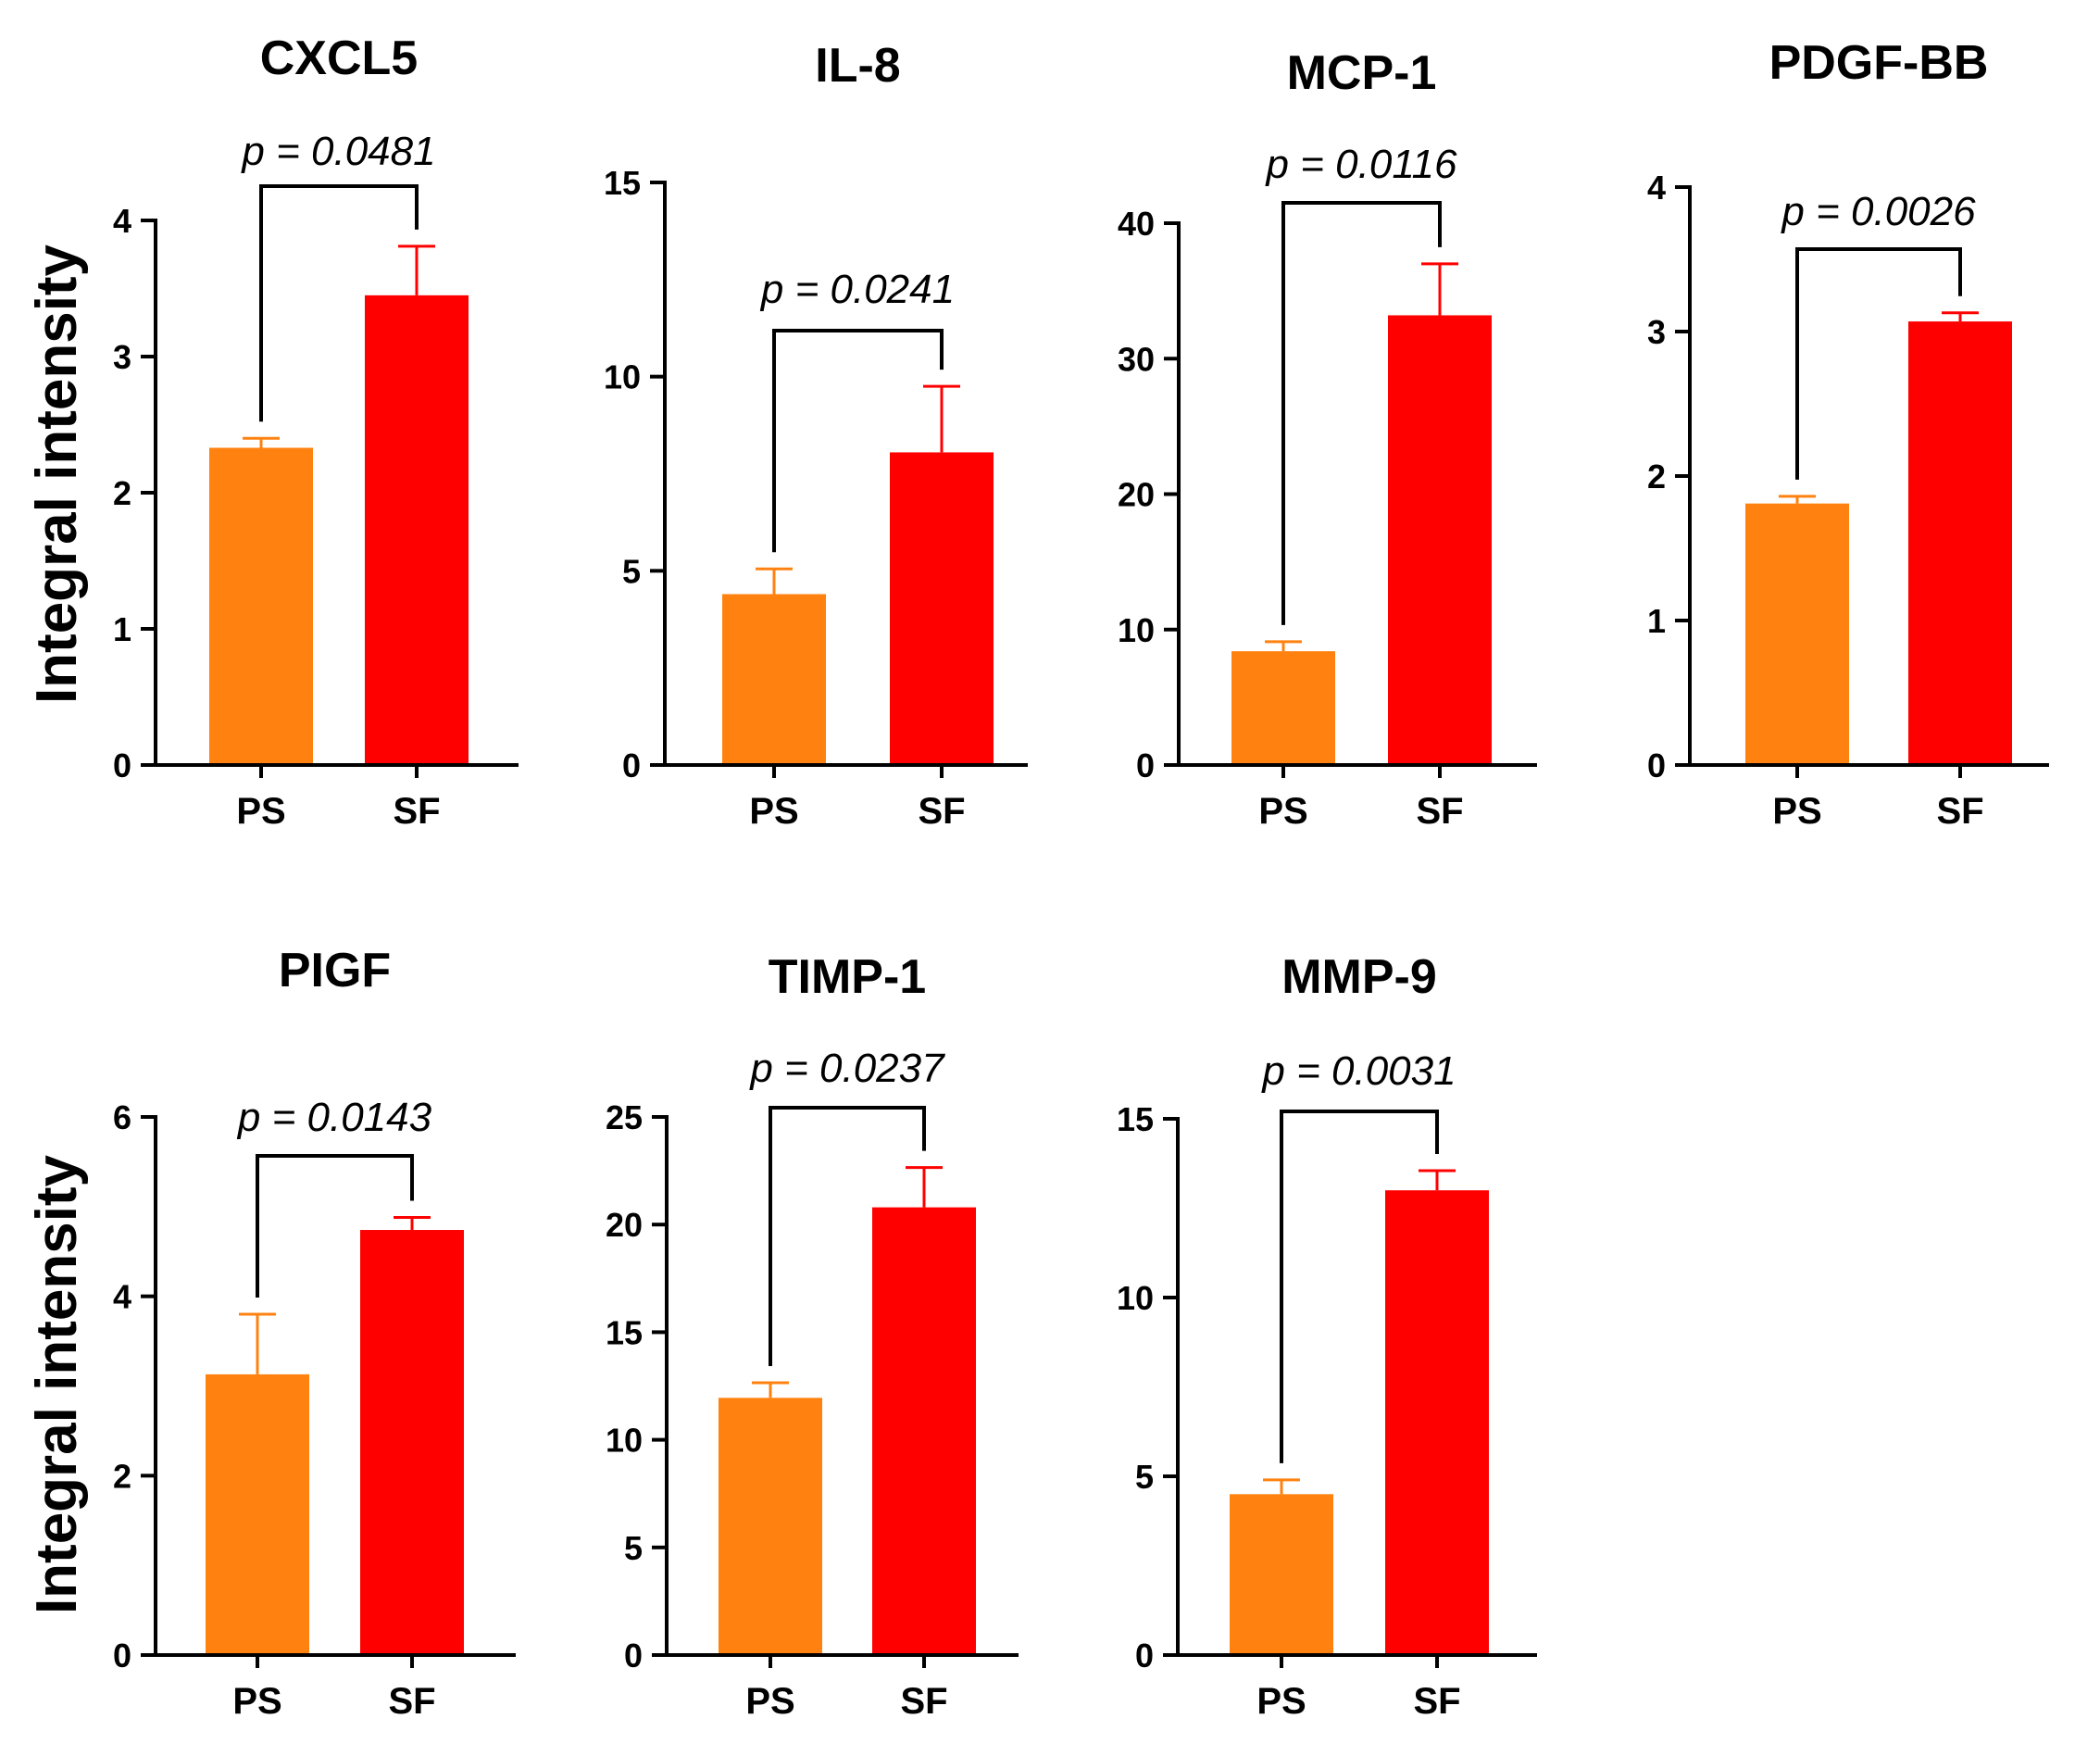 The height and width of the screenshot is (1756, 2100). What do you see at coordinates (1362, 73) in the screenshot?
I see `chart-title: MCP-1` at bounding box center [1362, 73].